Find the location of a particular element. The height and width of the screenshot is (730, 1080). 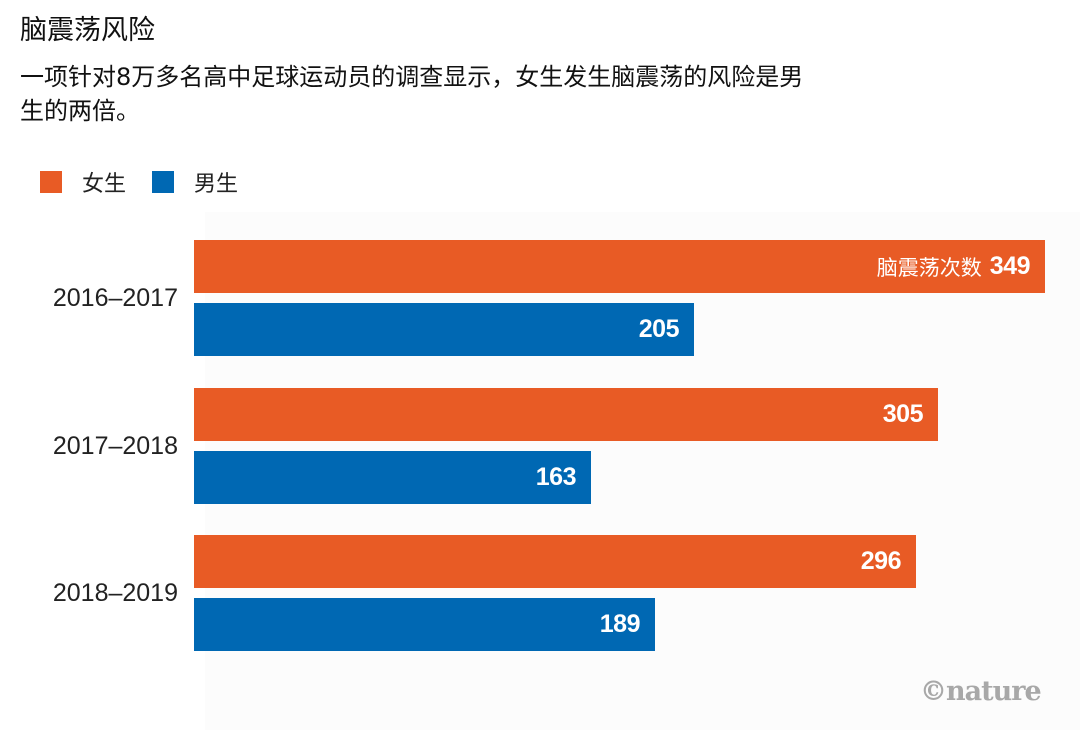

legend-item-male: 男生 is located at coordinates (195, 182).